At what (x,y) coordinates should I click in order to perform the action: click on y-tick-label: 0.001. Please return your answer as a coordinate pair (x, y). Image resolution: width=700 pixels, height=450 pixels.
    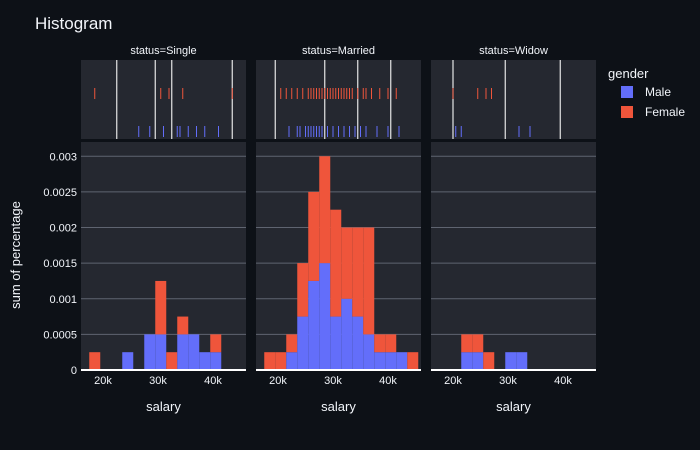
    Looking at the image, I should click on (63, 300).